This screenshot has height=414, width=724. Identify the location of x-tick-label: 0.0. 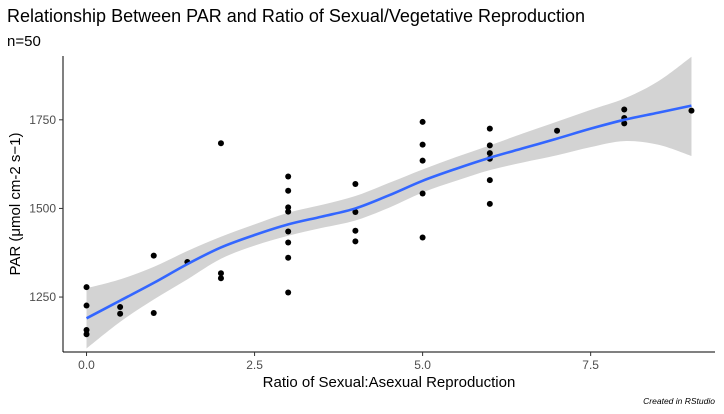
(86, 365).